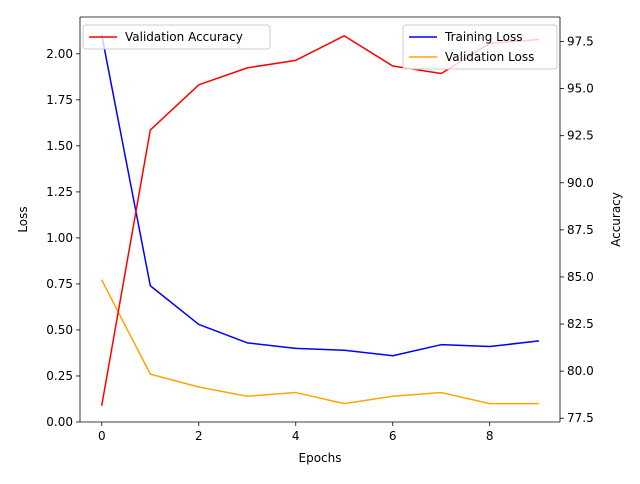 Image resolution: width=640 pixels, height=484 pixels. I want to click on left-y-tick-label: 0.50, so click(59, 330).